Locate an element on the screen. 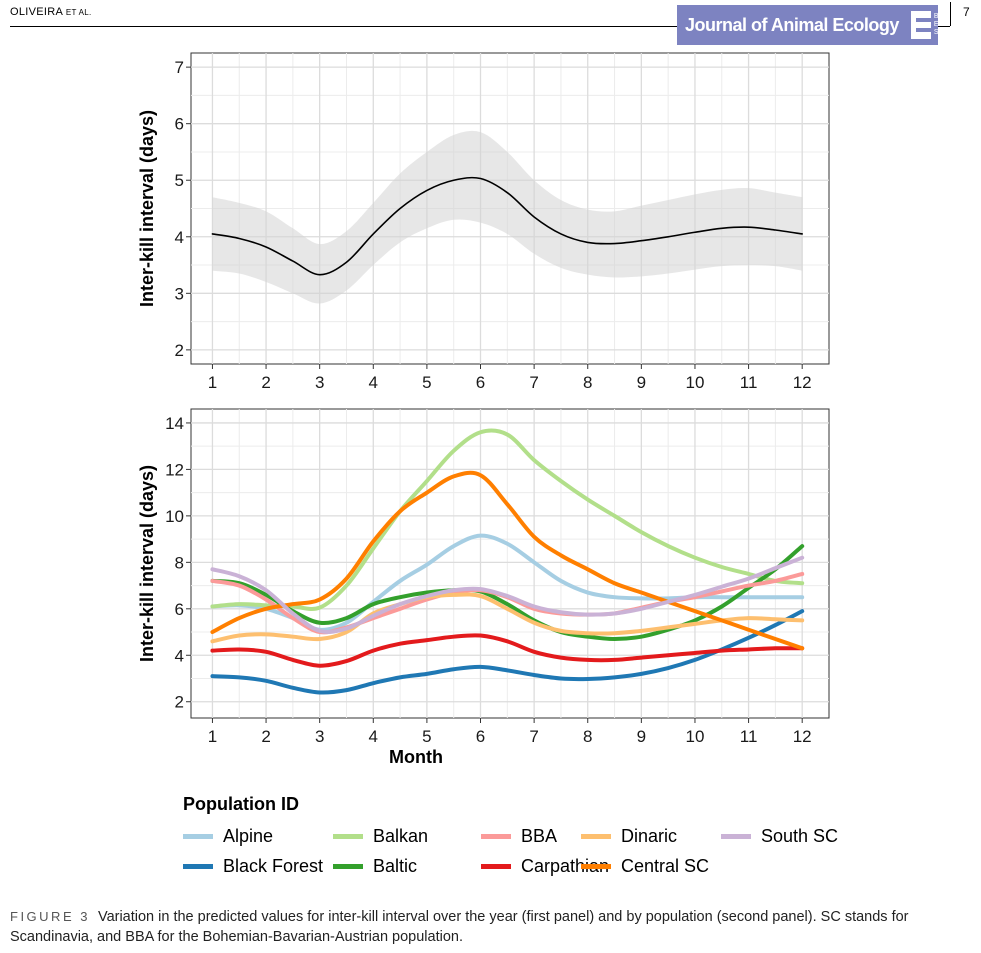 The width and height of the screenshot is (981, 953). legend-item-alpine: Alpine is located at coordinates (228, 836).